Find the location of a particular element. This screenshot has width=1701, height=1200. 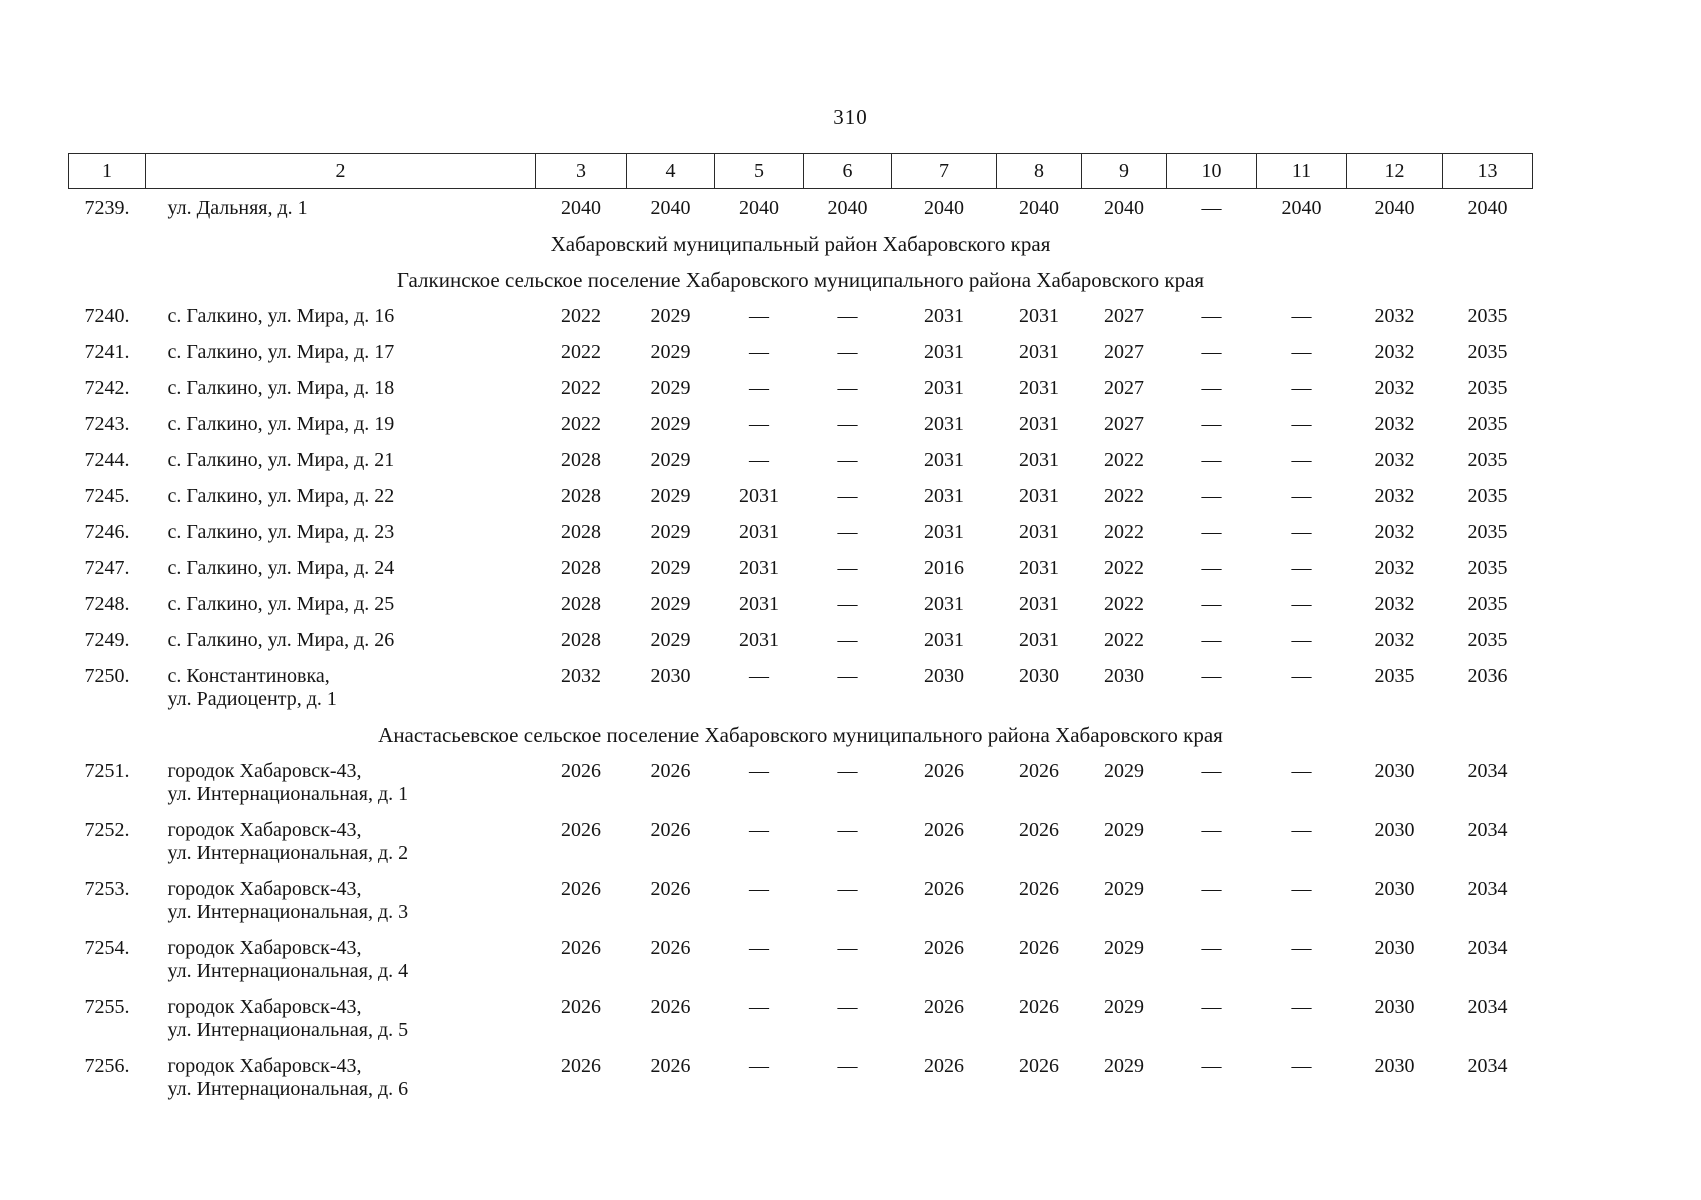

address-cell: с. Галкино, ул. Мира, д. 21 is located at coordinates (341, 459).